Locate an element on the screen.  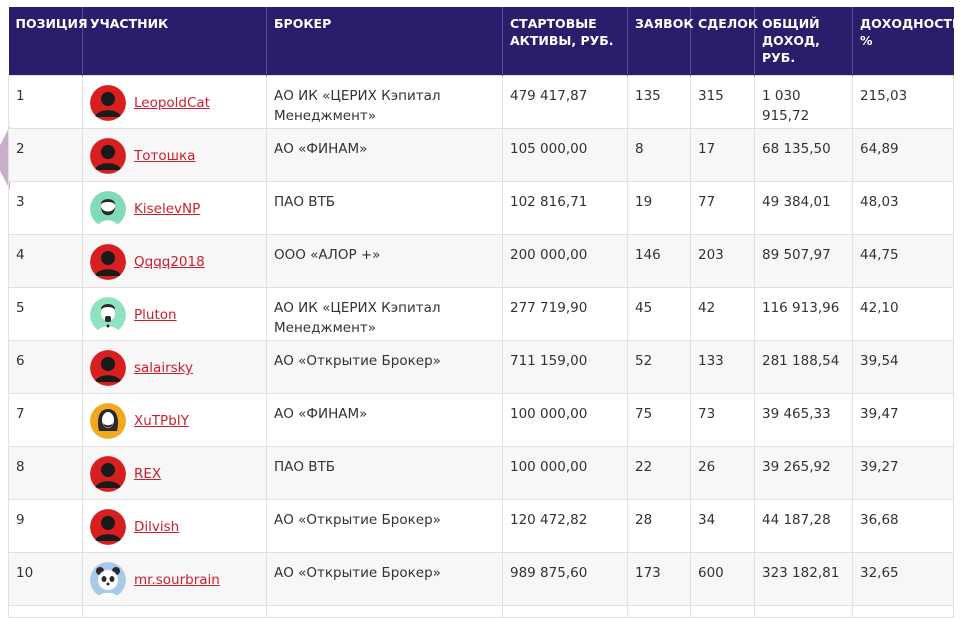
cell-income: 68 135,50 is located at coordinates (803, 155).